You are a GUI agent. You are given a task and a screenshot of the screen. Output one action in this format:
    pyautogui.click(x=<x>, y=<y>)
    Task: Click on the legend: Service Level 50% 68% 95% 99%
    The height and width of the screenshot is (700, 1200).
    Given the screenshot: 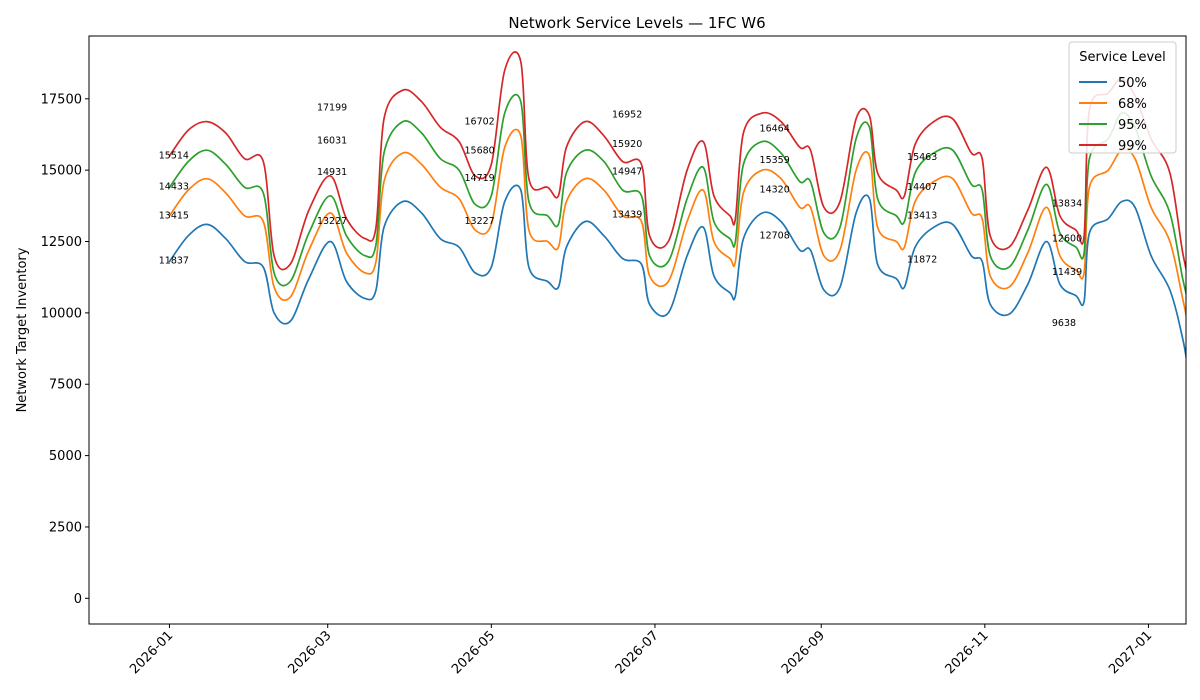 What is the action you would take?
    pyautogui.click(x=1122, y=97)
    